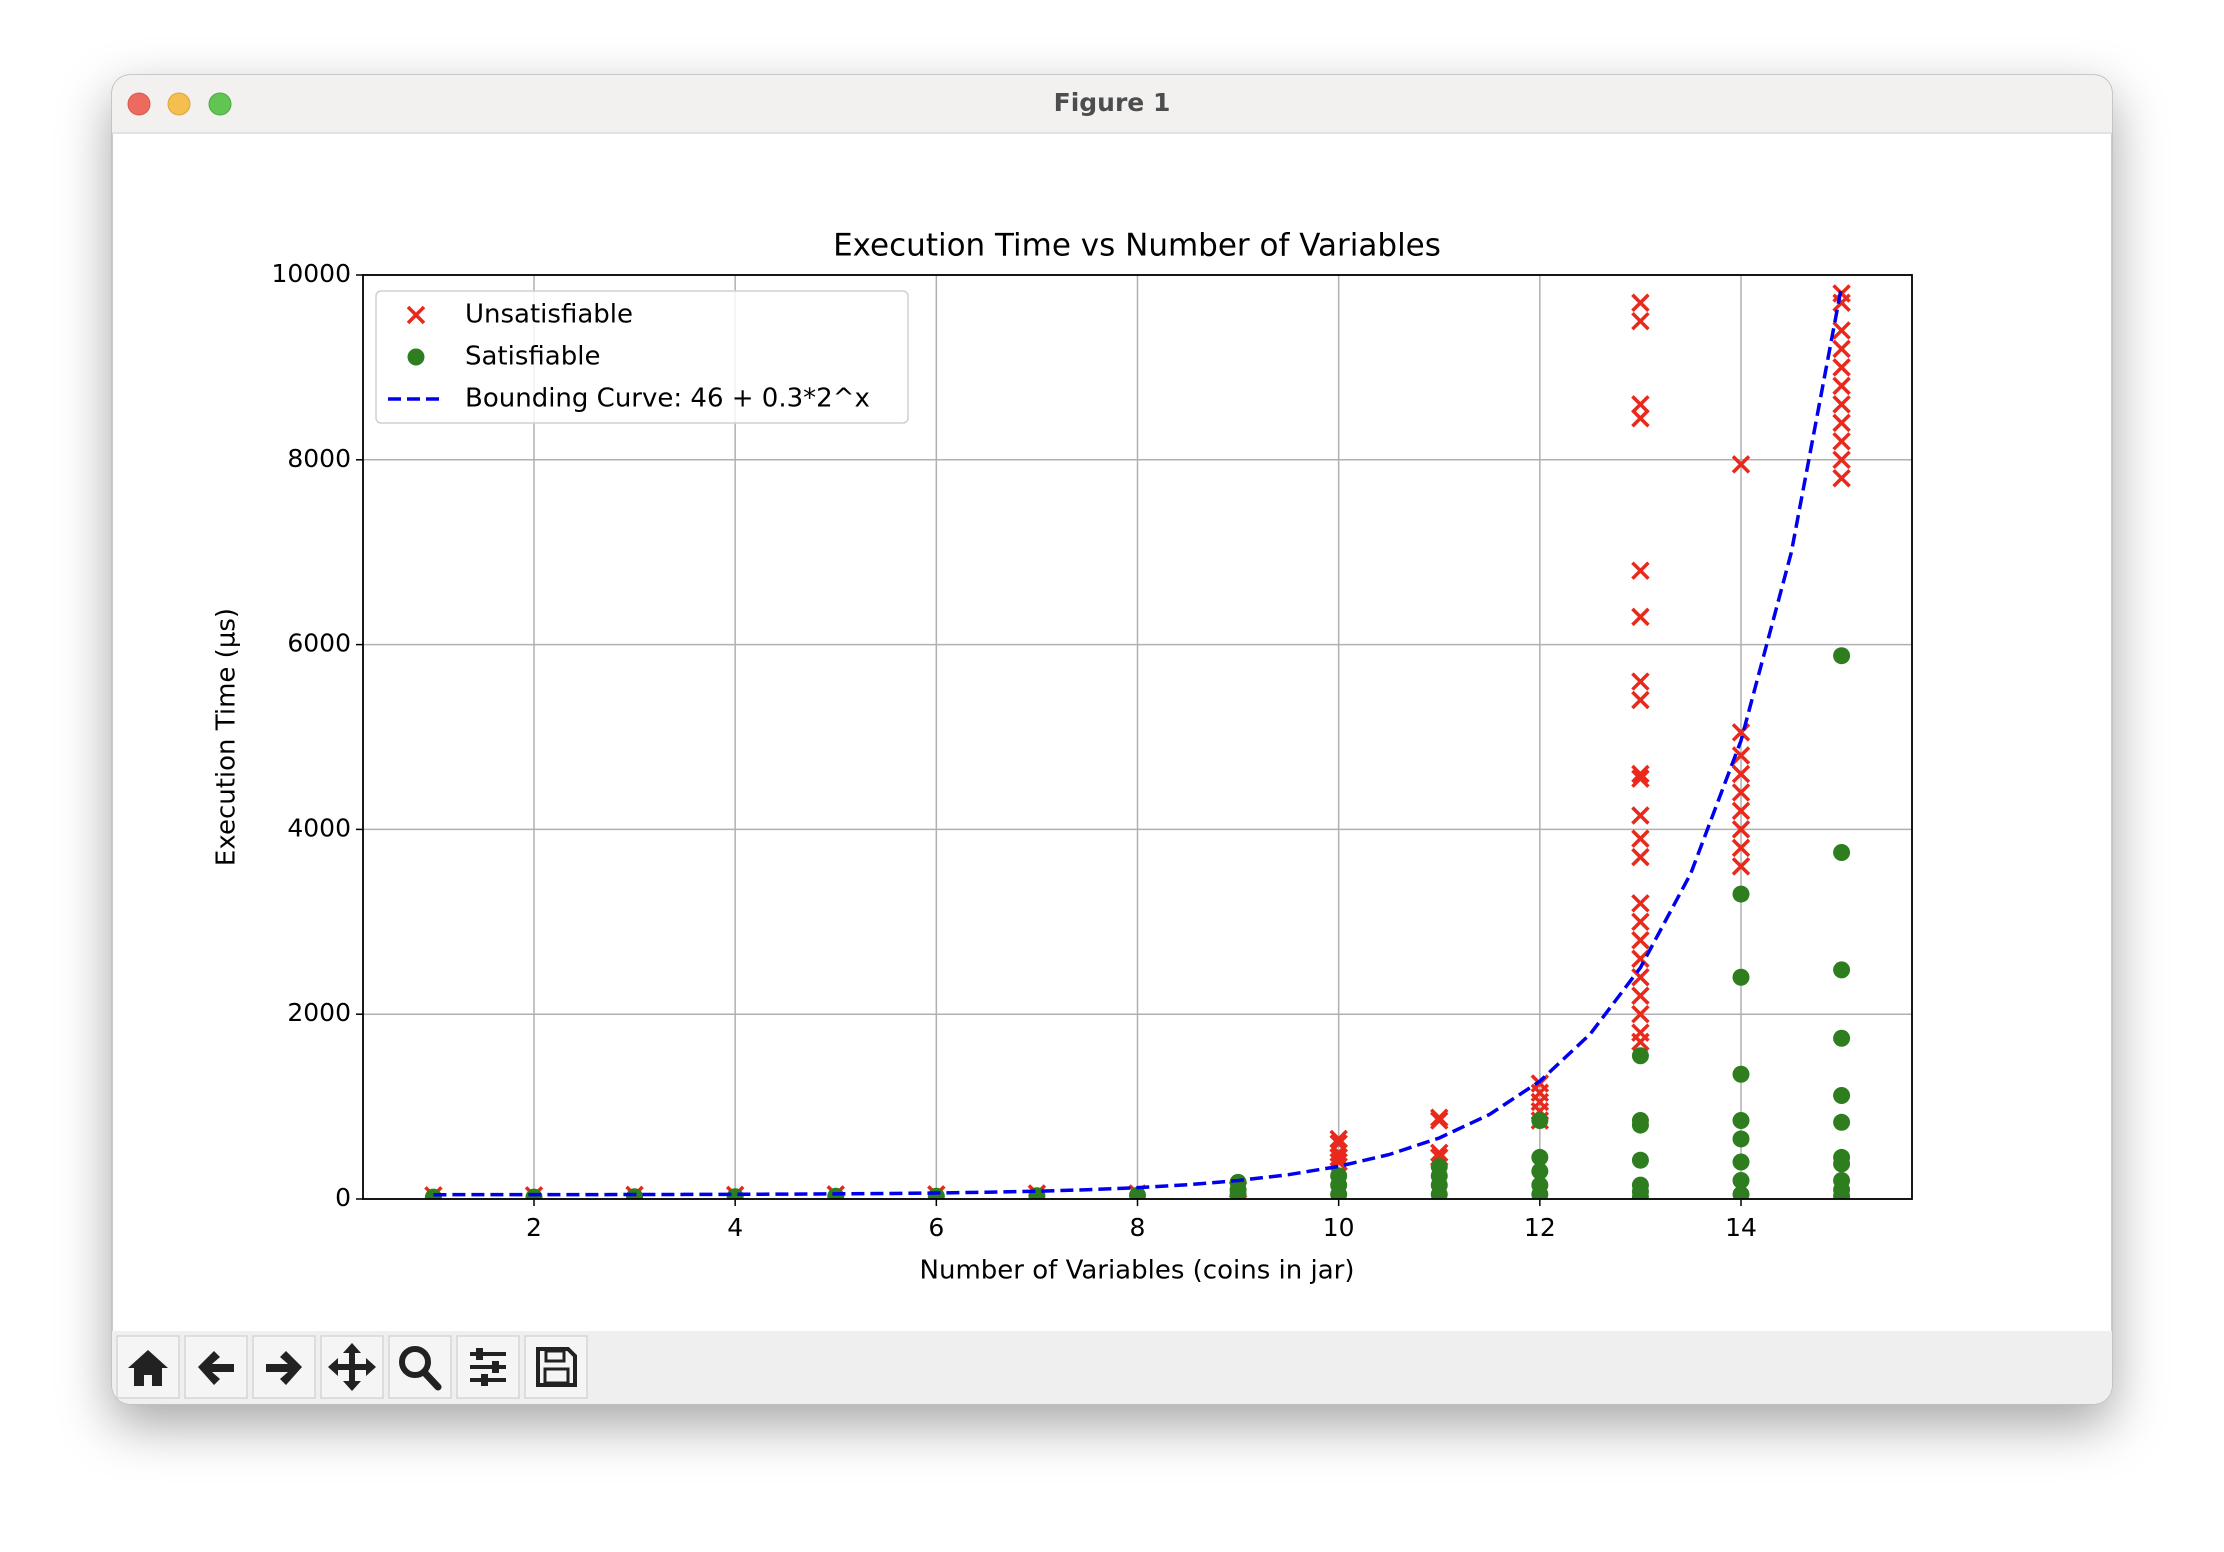 This screenshot has width=2224, height=1552. Describe the element at coordinates (431, 1379) in the screenshot. I see `zoom-icon-handle` at that location.